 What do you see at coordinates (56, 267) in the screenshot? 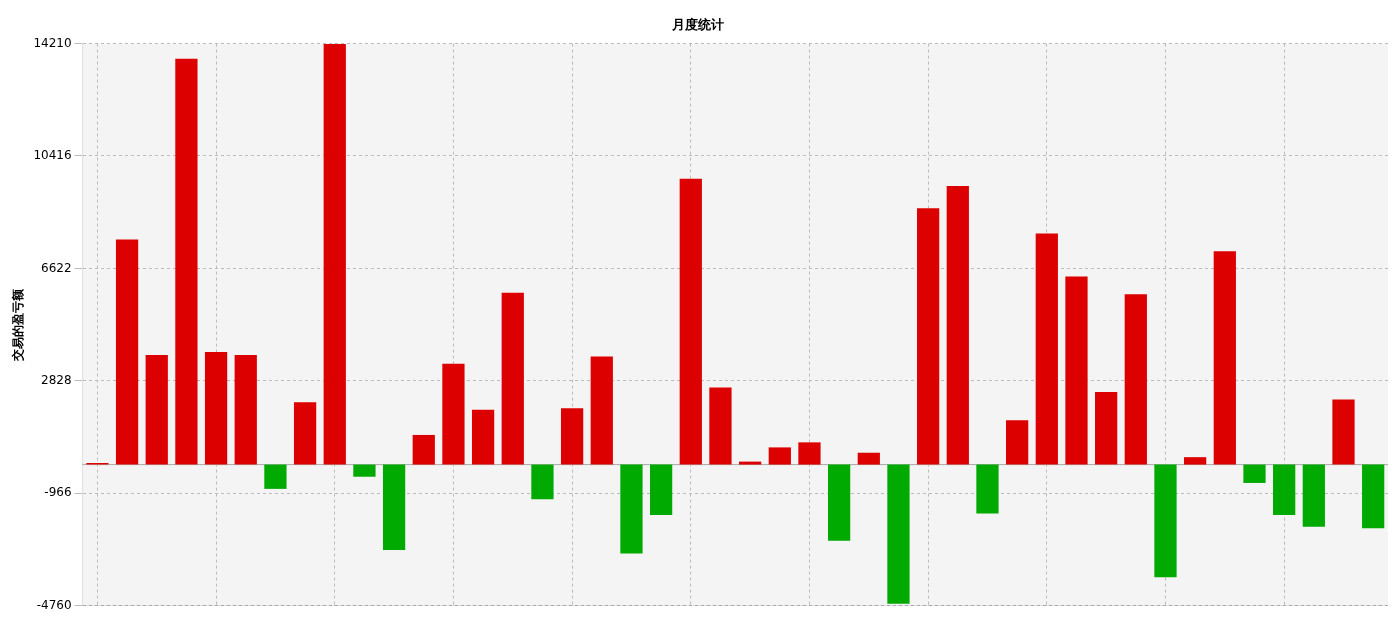
I see `y-tick-label: 6622` at bounding box center [56, 267].